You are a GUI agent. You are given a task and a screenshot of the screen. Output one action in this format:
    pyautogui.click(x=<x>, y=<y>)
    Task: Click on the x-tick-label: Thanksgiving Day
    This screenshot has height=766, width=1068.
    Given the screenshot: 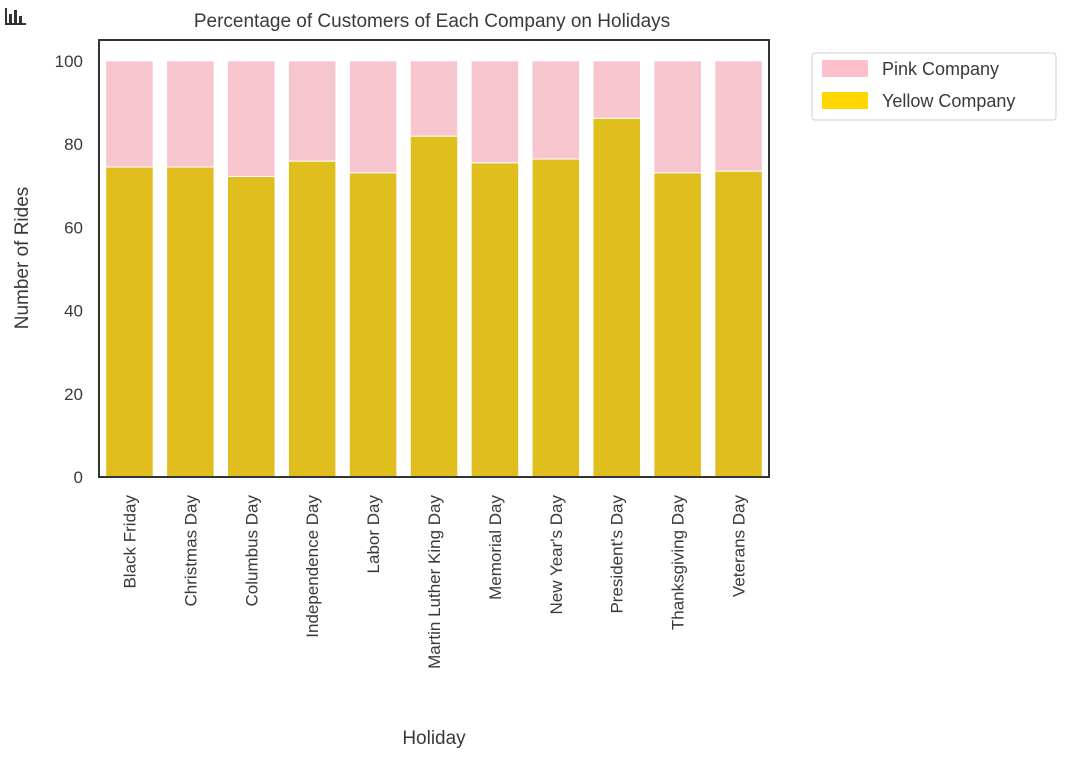 What is the action you would take?
    pyautogui.click(x=678, y=563)
    